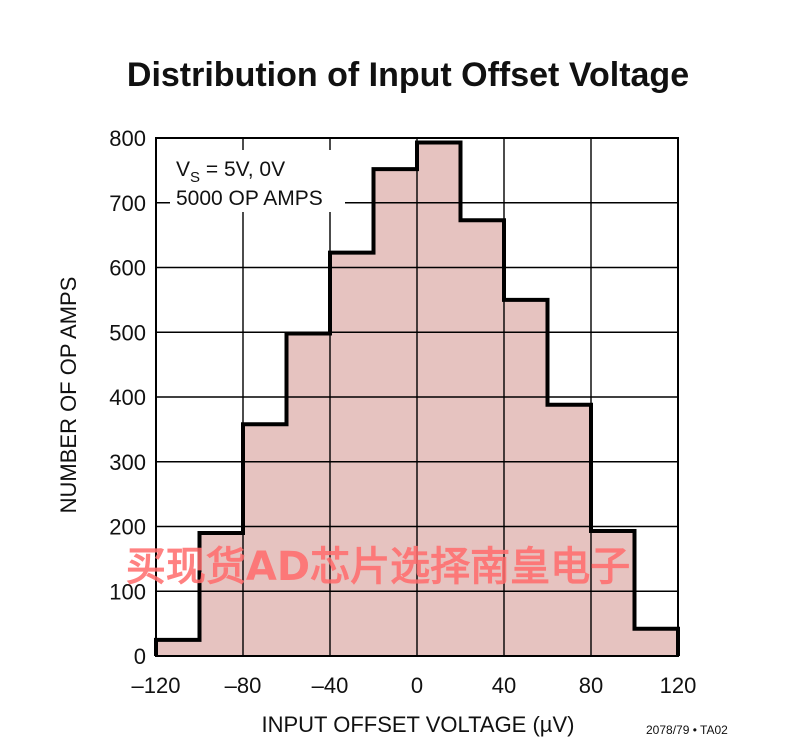  I want to click on x-tick-label: 40, so click(504, 685).